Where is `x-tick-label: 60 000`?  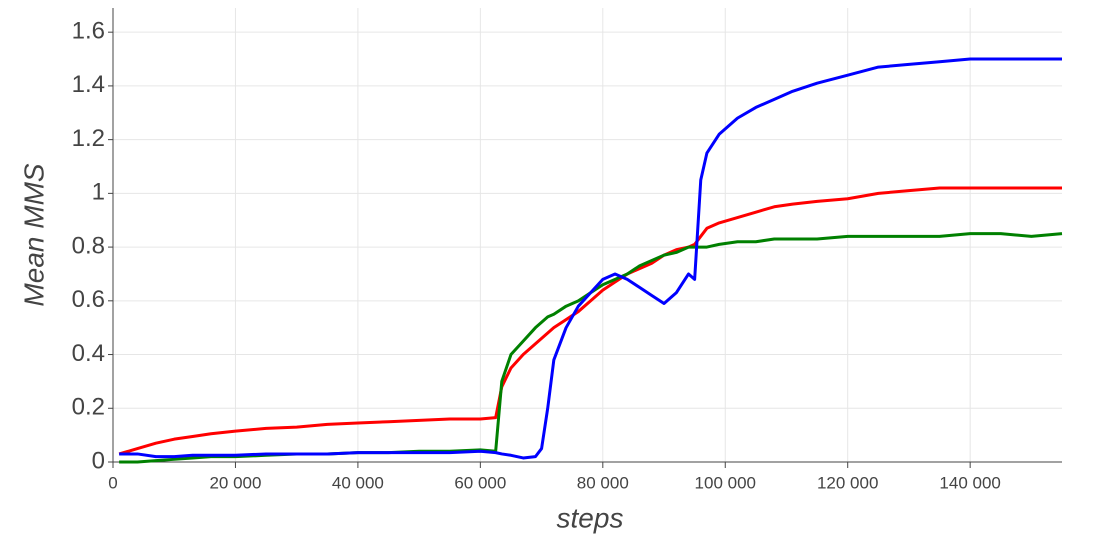 x-tick-label: 60 000 is located at coordinates (480, 482).